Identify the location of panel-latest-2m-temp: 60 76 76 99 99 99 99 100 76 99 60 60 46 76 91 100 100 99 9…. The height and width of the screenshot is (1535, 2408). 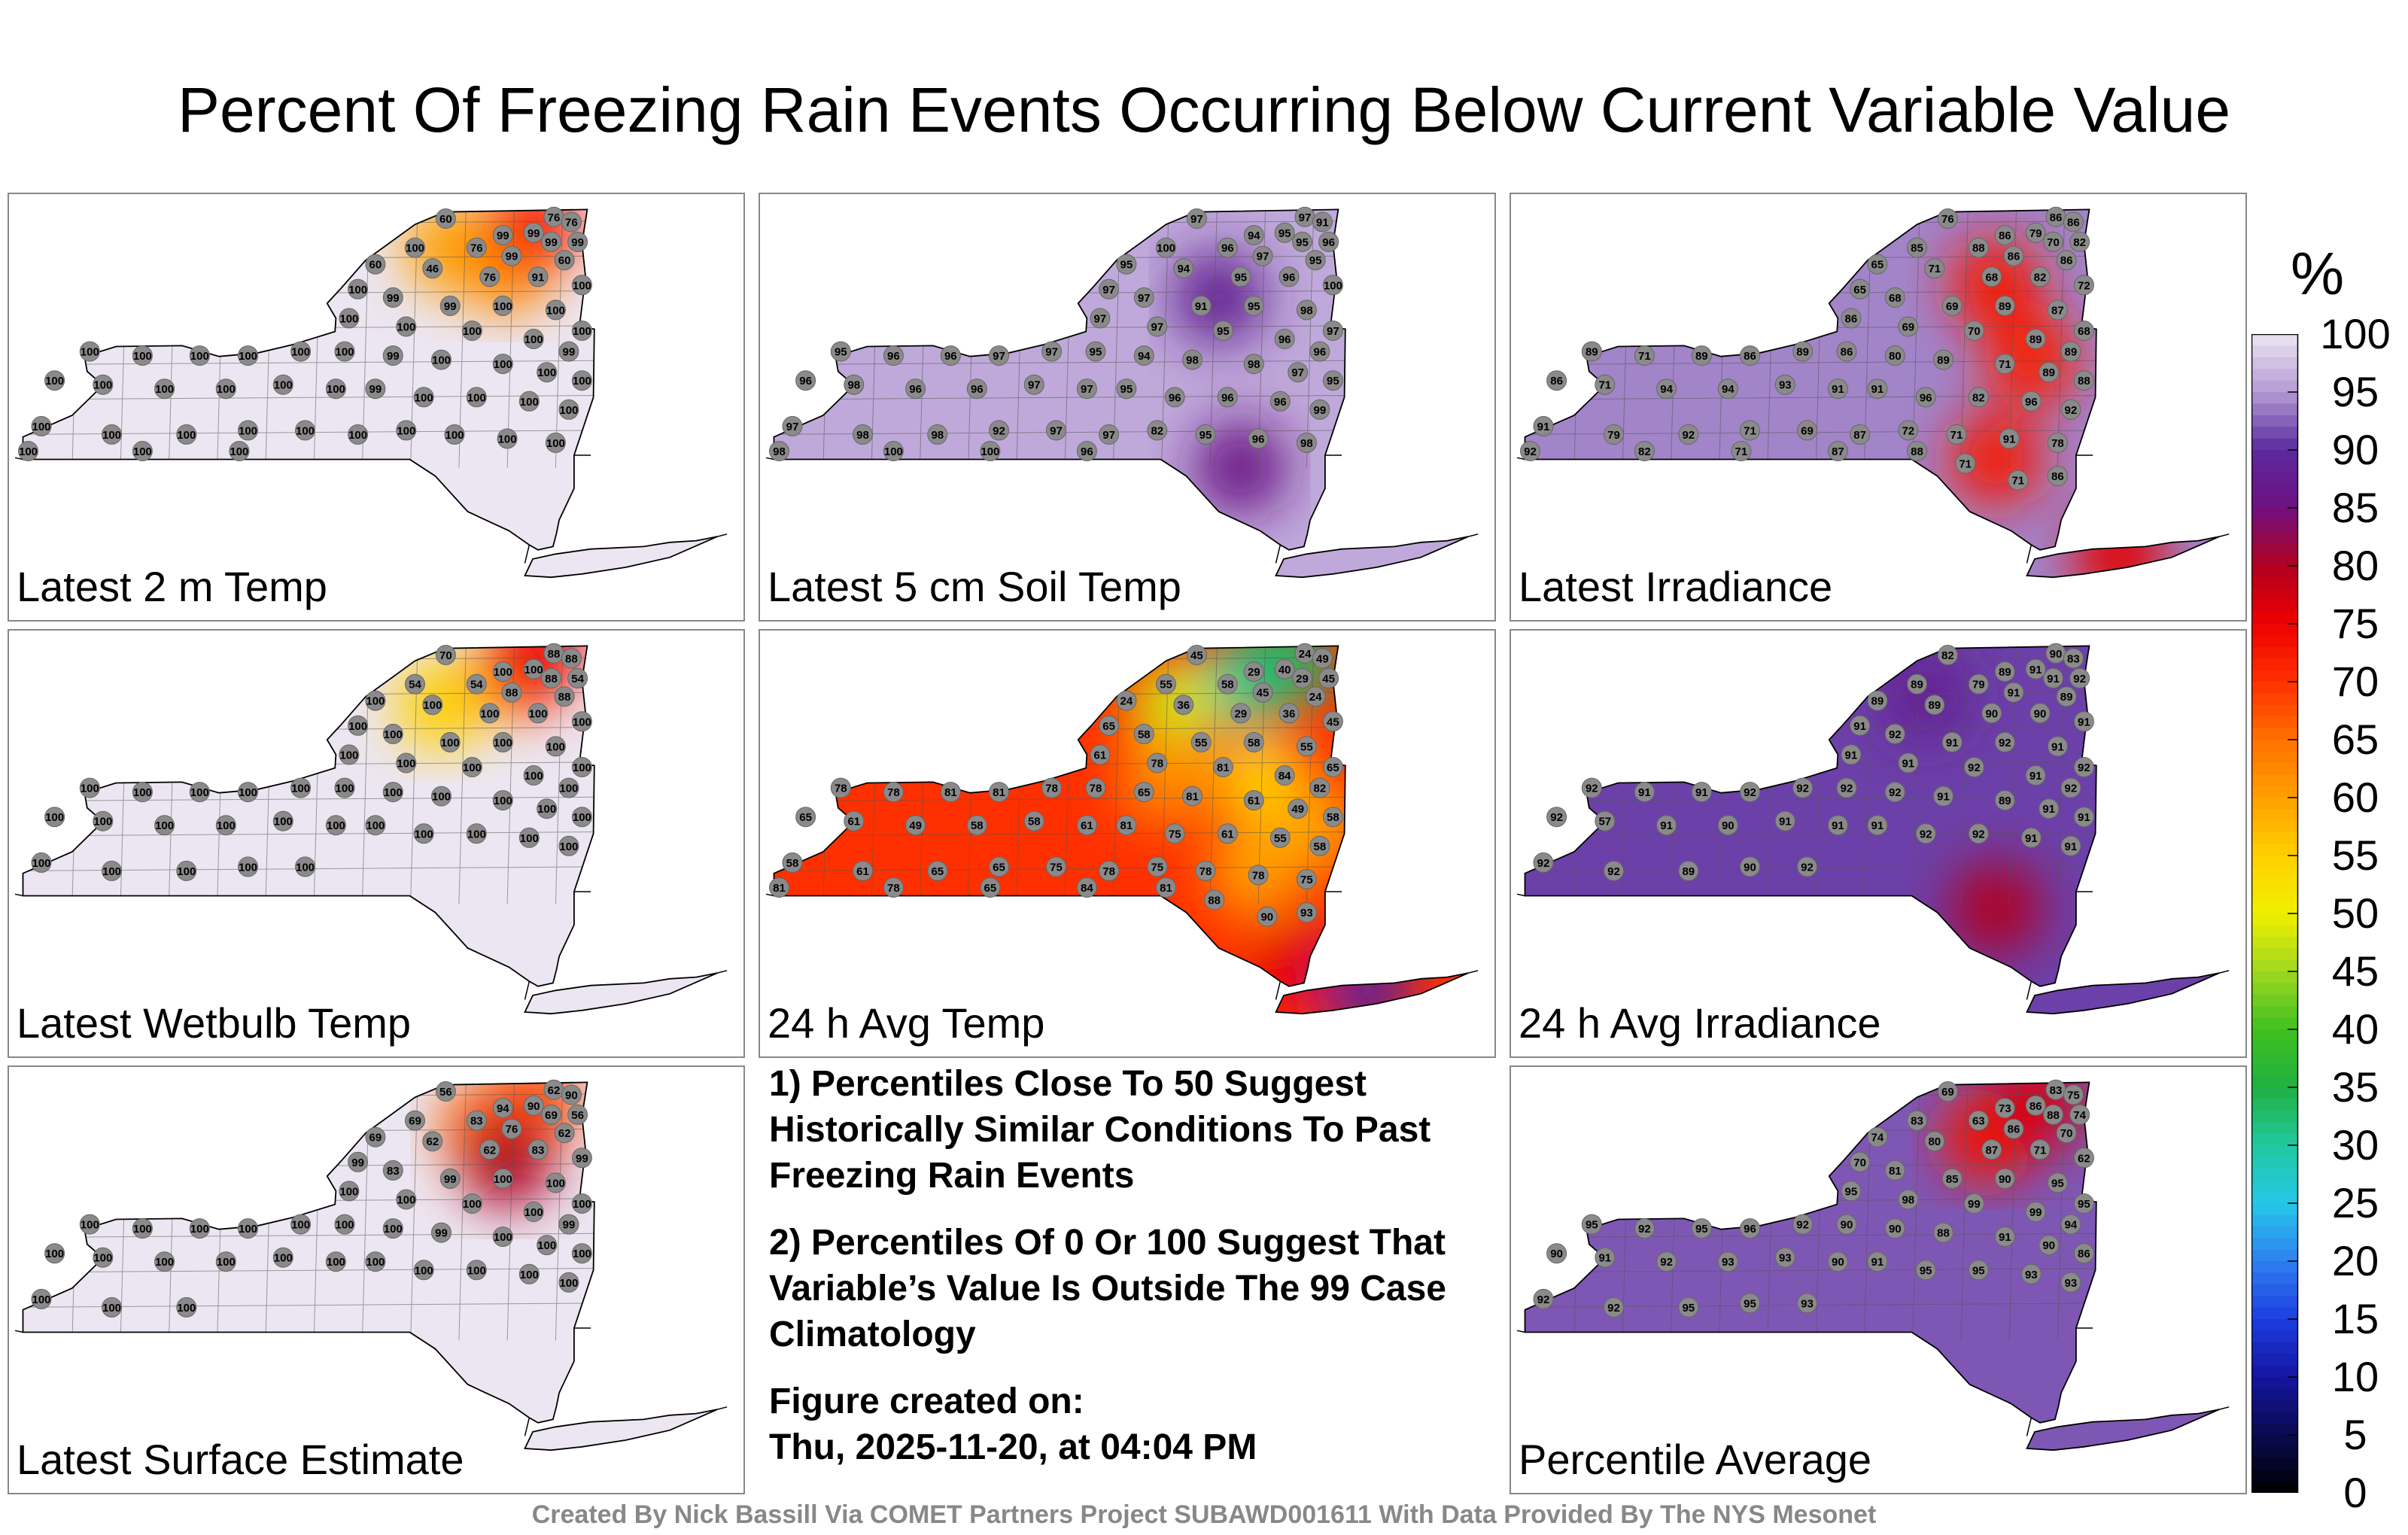
(376, 407).